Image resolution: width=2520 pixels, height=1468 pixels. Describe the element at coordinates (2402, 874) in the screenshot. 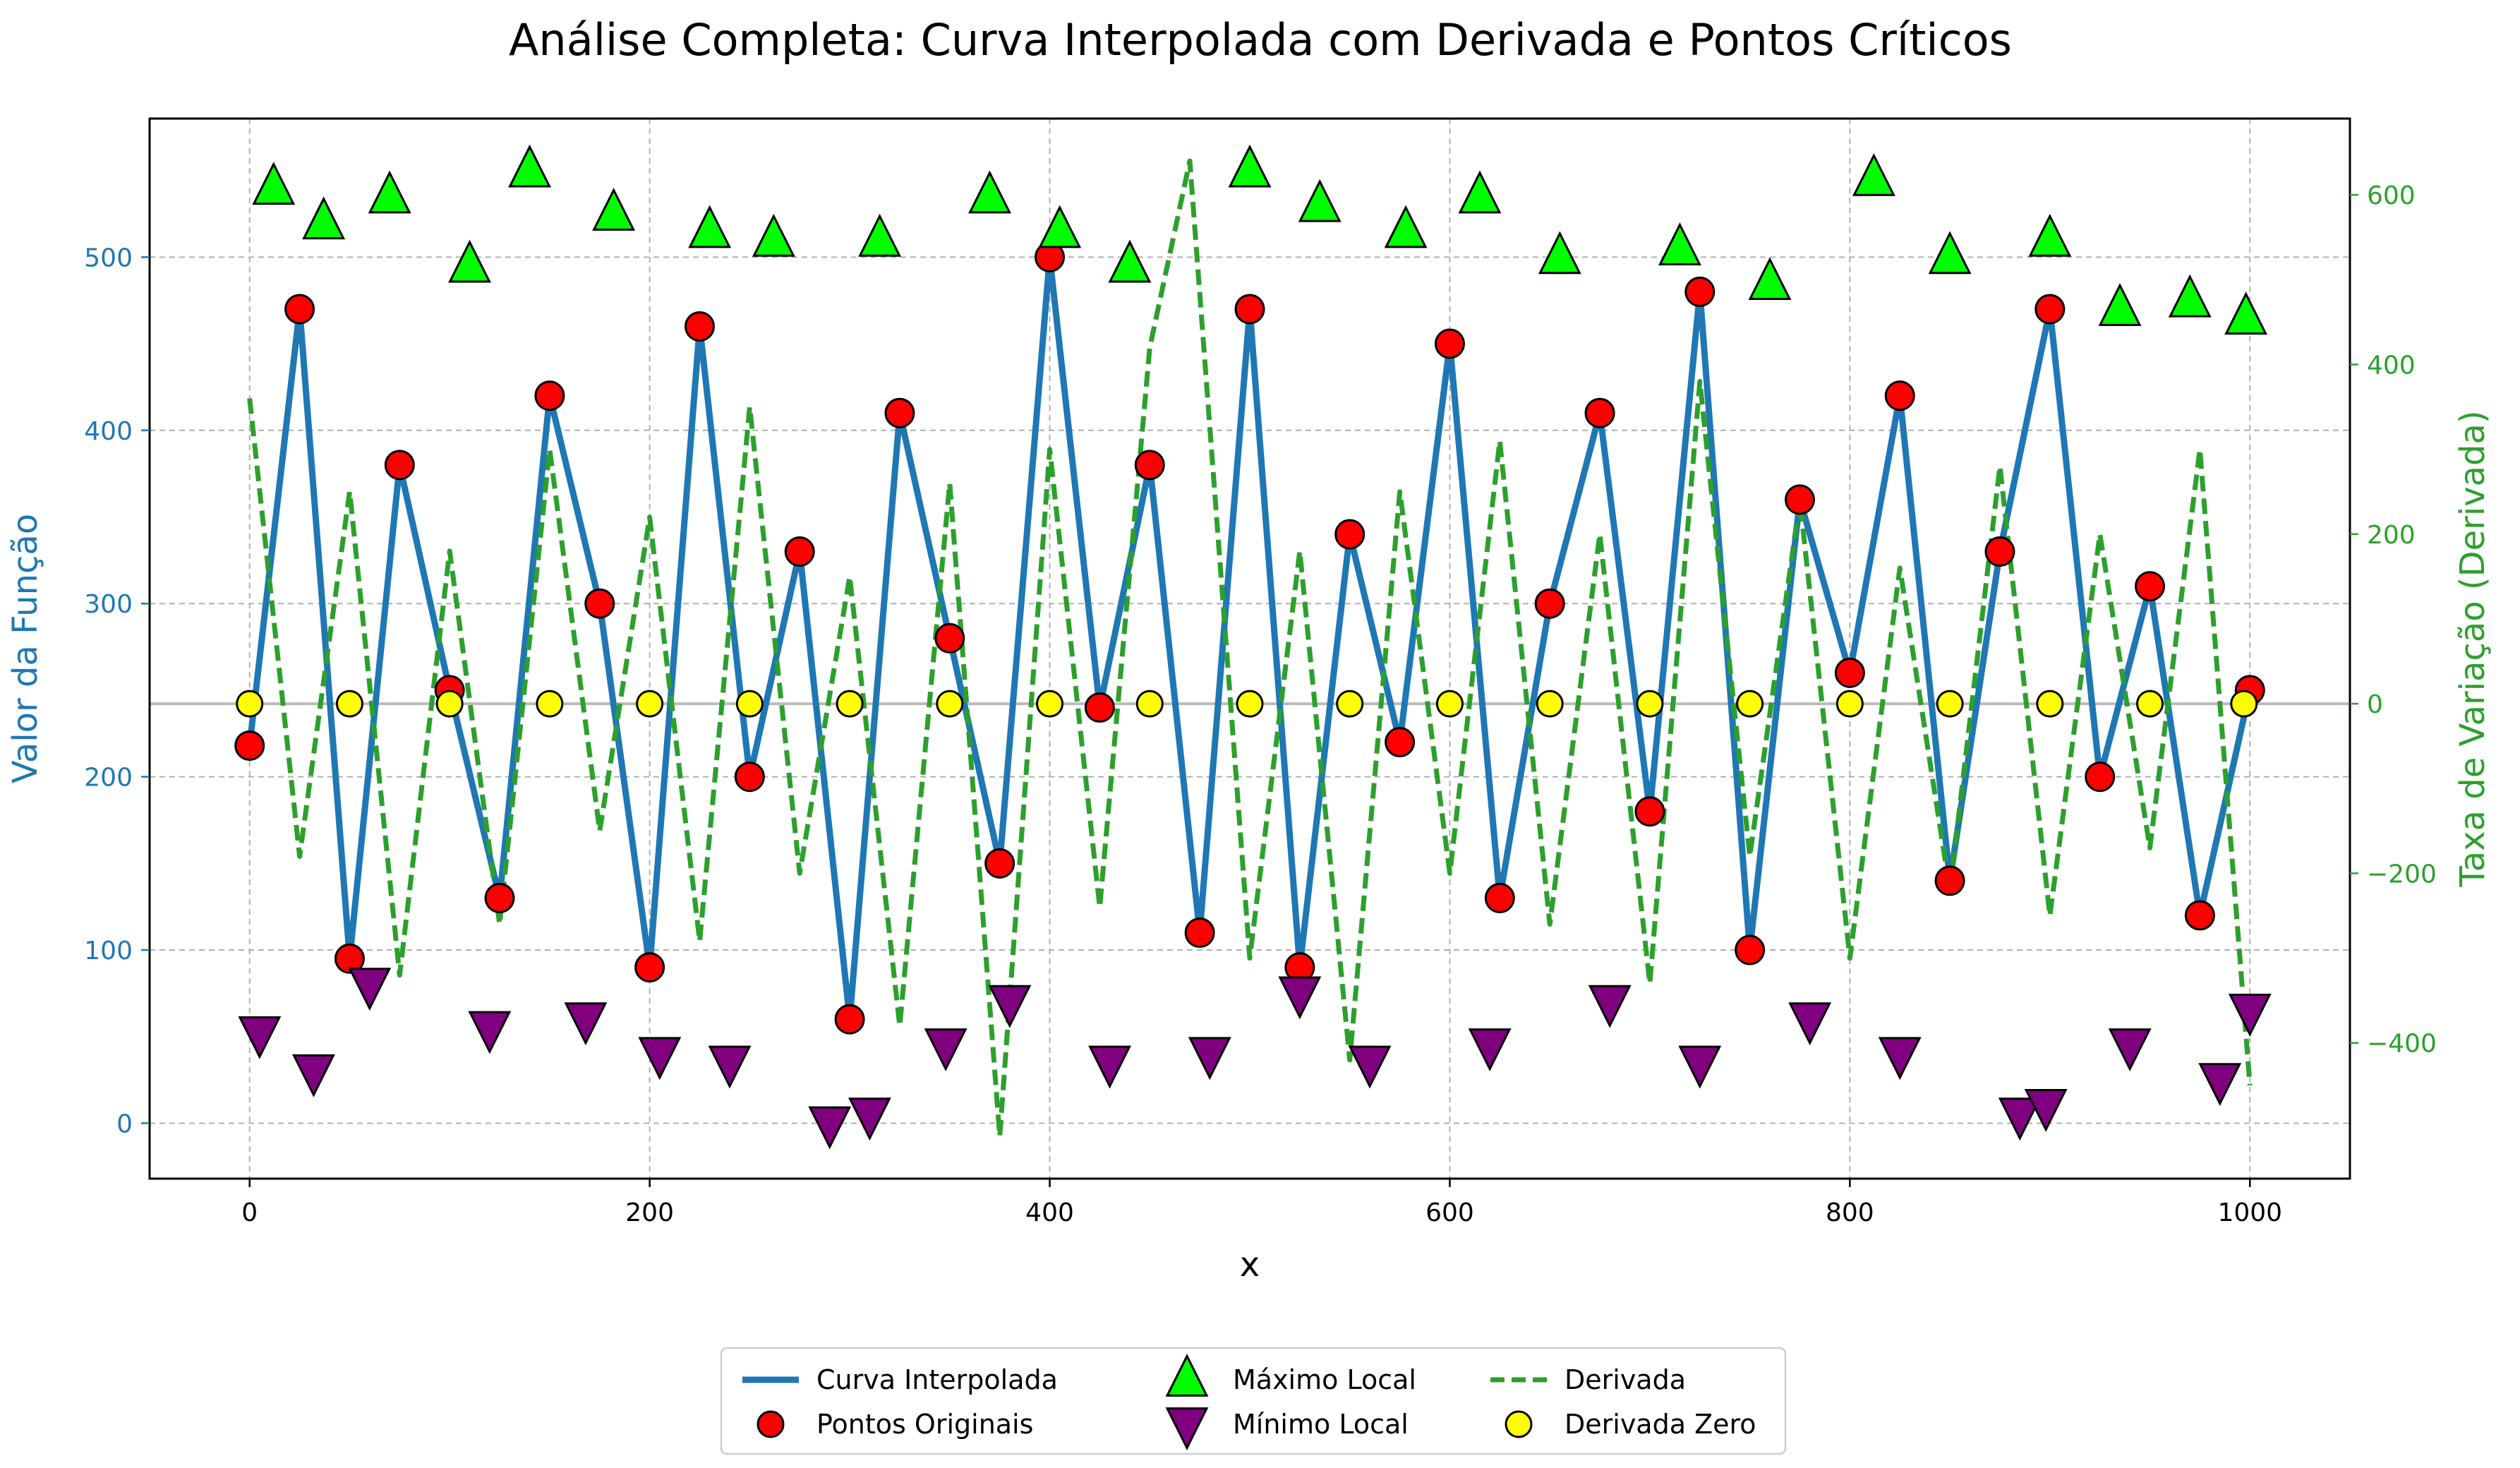

I see `y-right-tick-label: −200` at that location.